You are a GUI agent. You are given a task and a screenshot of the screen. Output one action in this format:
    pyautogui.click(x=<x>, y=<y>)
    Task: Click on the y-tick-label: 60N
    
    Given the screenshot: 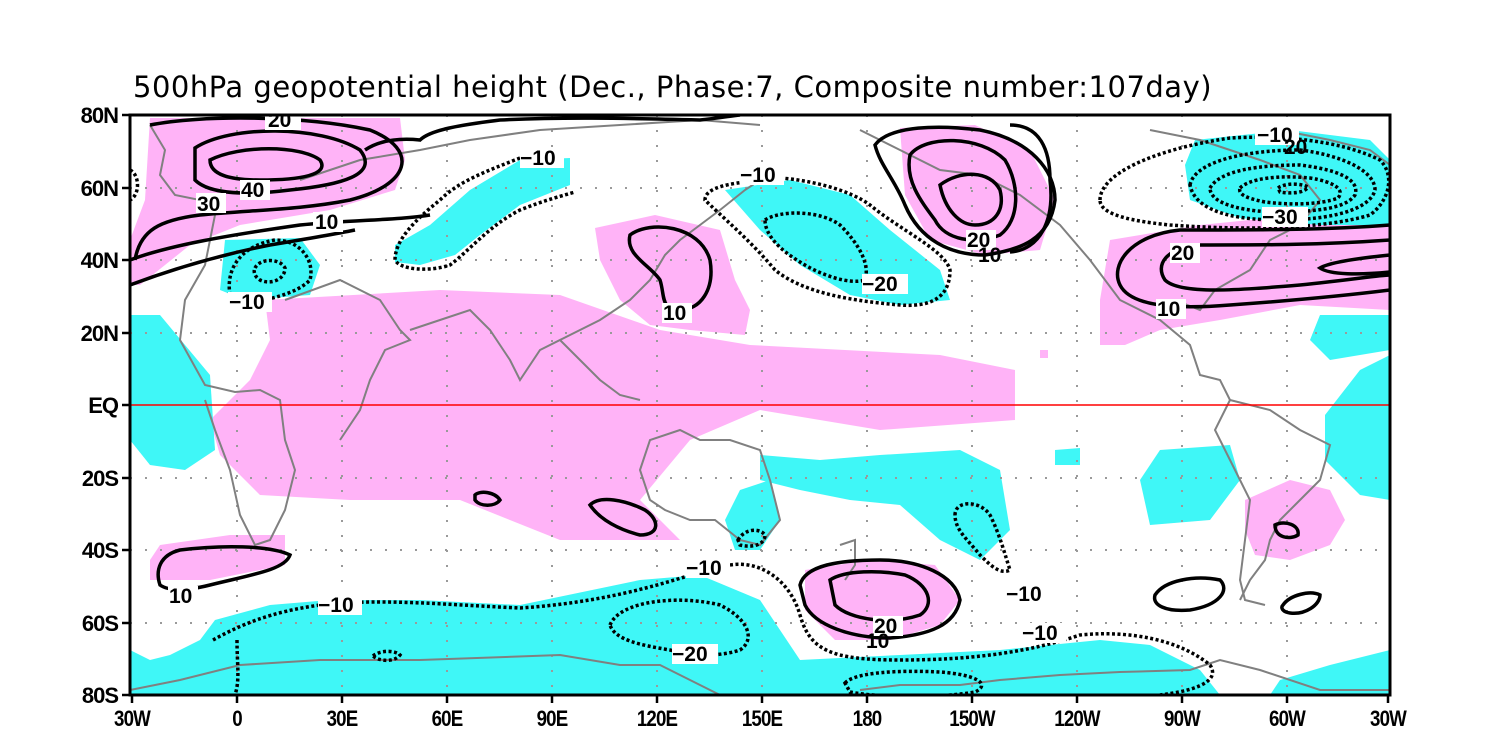 What is the action you would take?
    pyautogui.click(x=99, y=188)
    